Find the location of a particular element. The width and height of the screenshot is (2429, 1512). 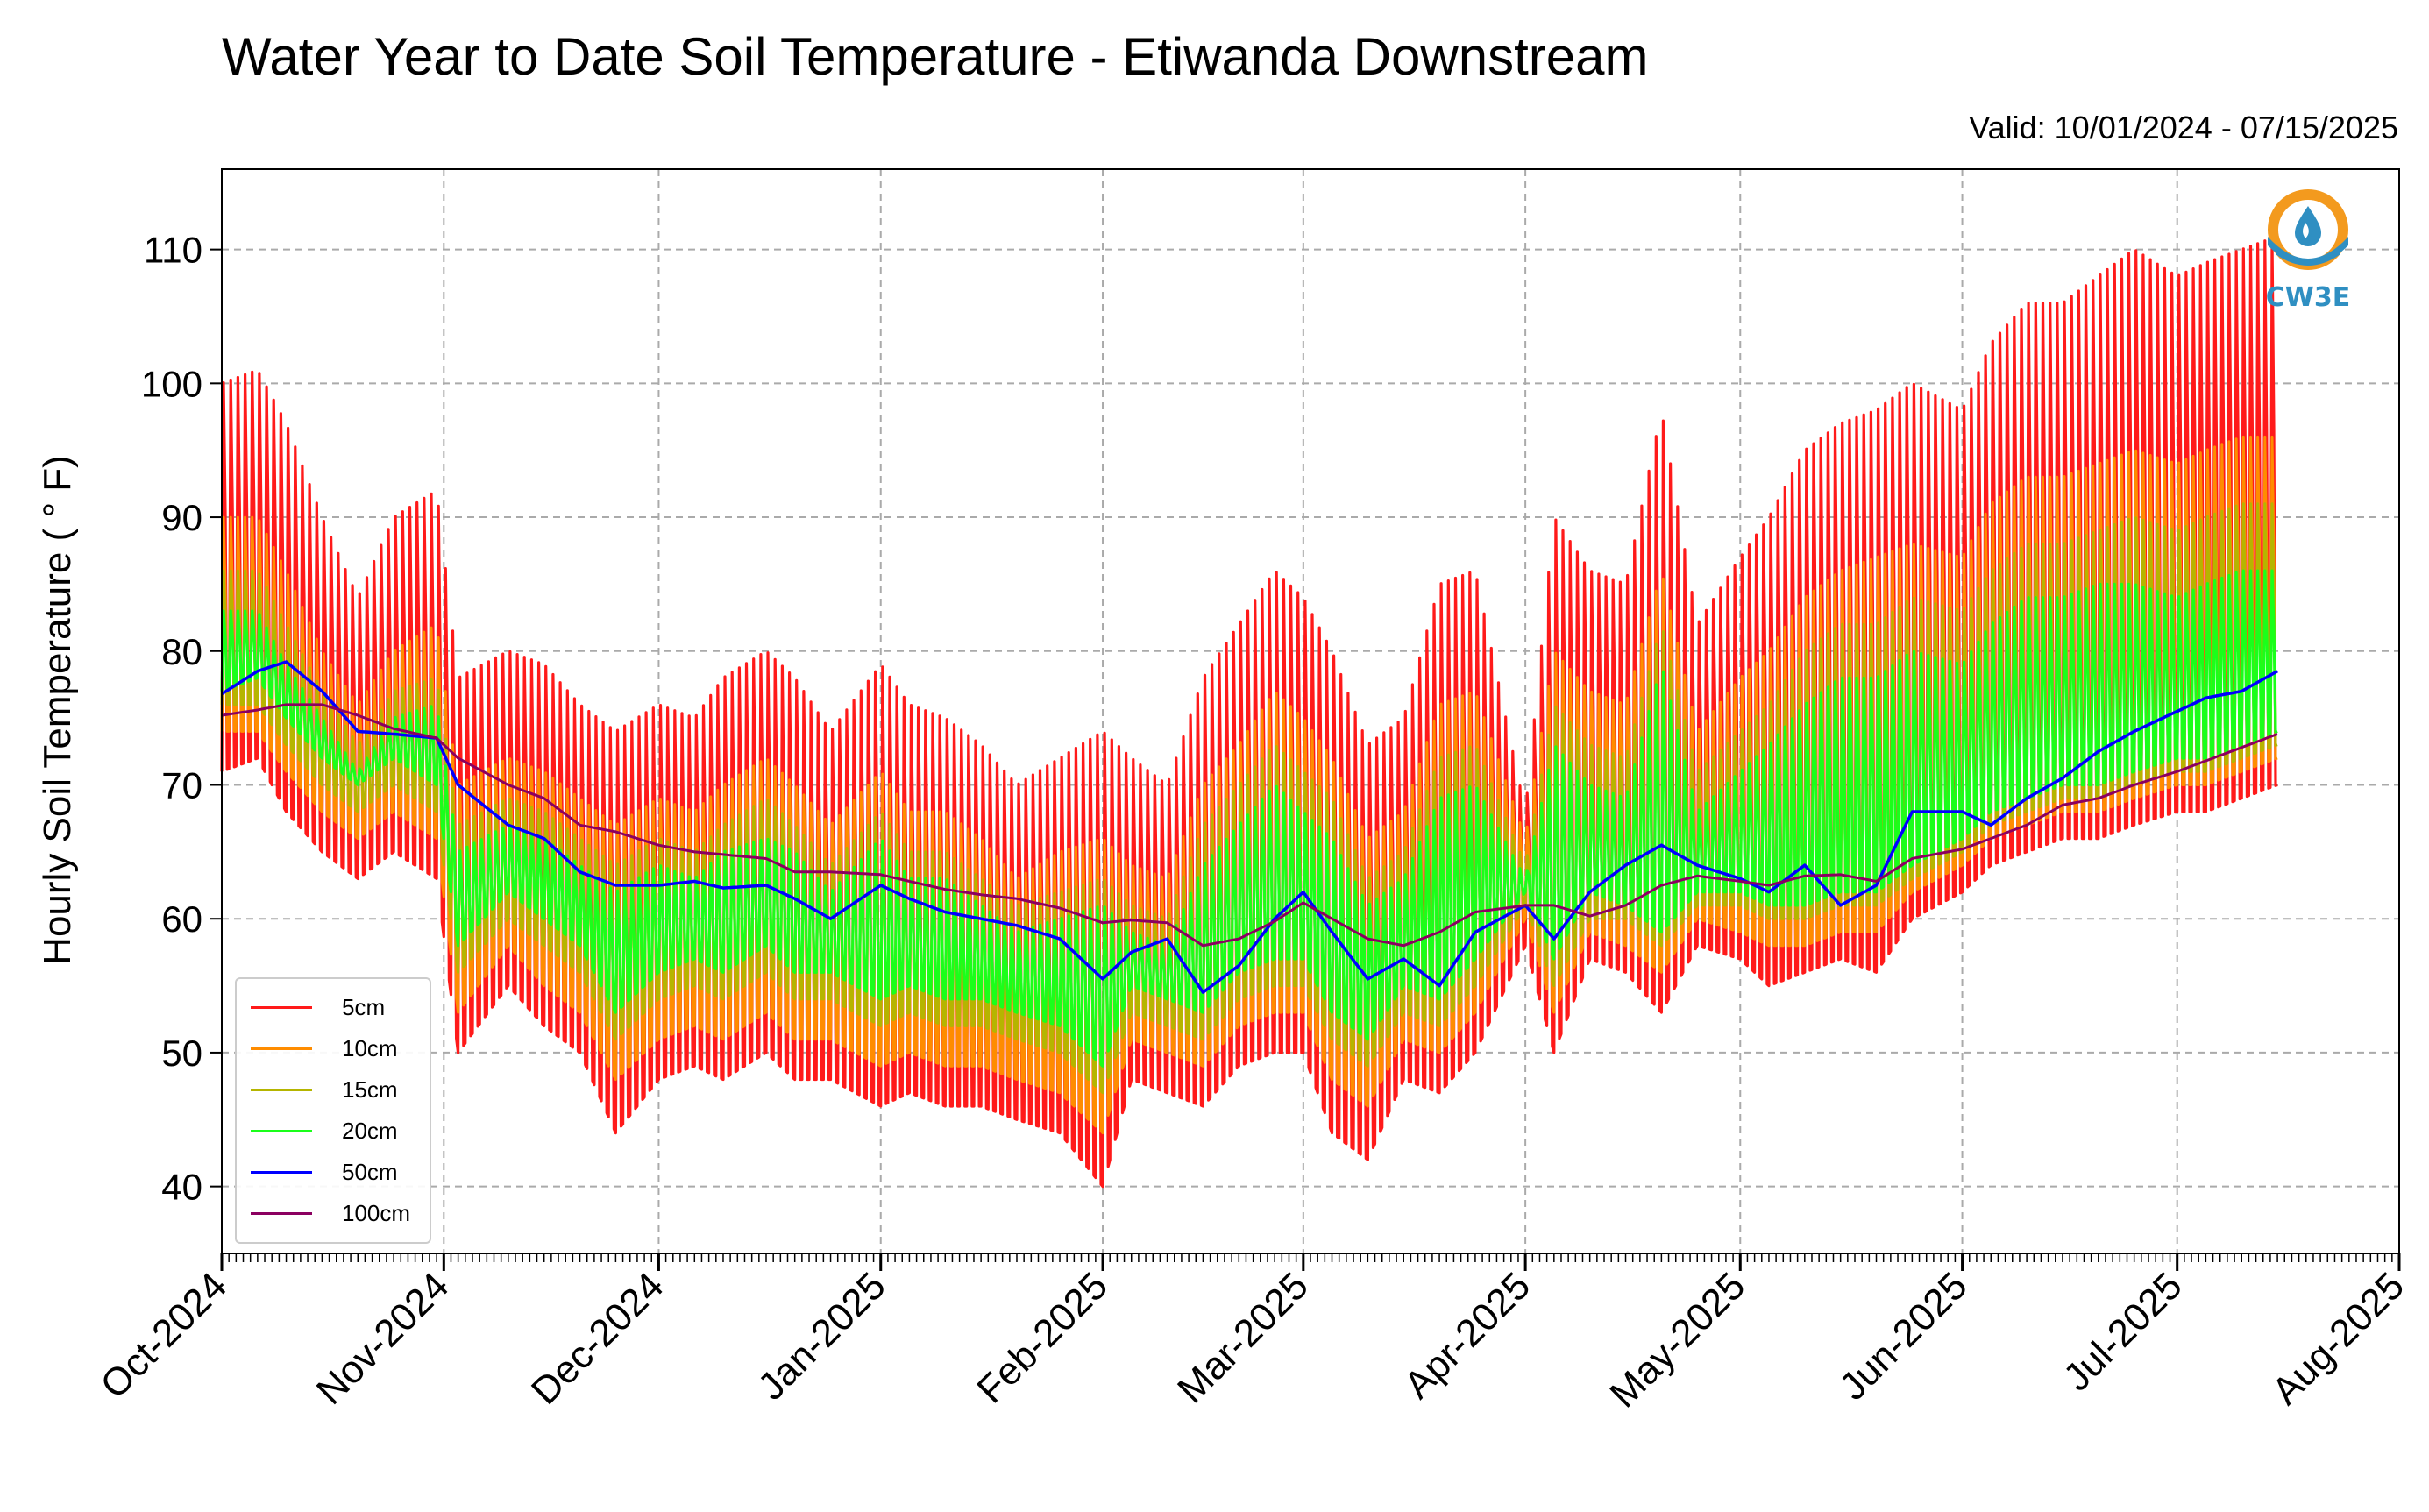

x-tick-label: Apr-2025 is located at coordinates (1467, 1335).